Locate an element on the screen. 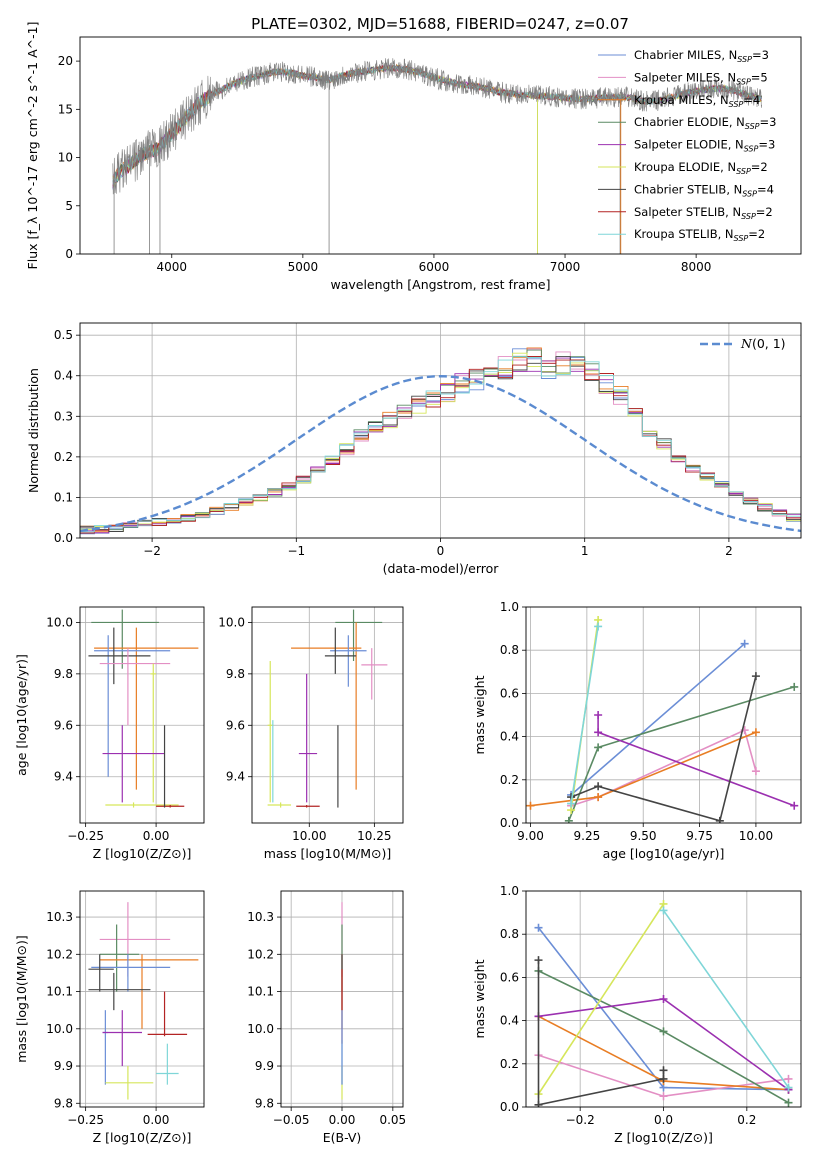 The height and width of the screenshot is (1170, 819). legend-label: Chabrier STELIB, NSSP=4 is located at coordinates (704, 190).